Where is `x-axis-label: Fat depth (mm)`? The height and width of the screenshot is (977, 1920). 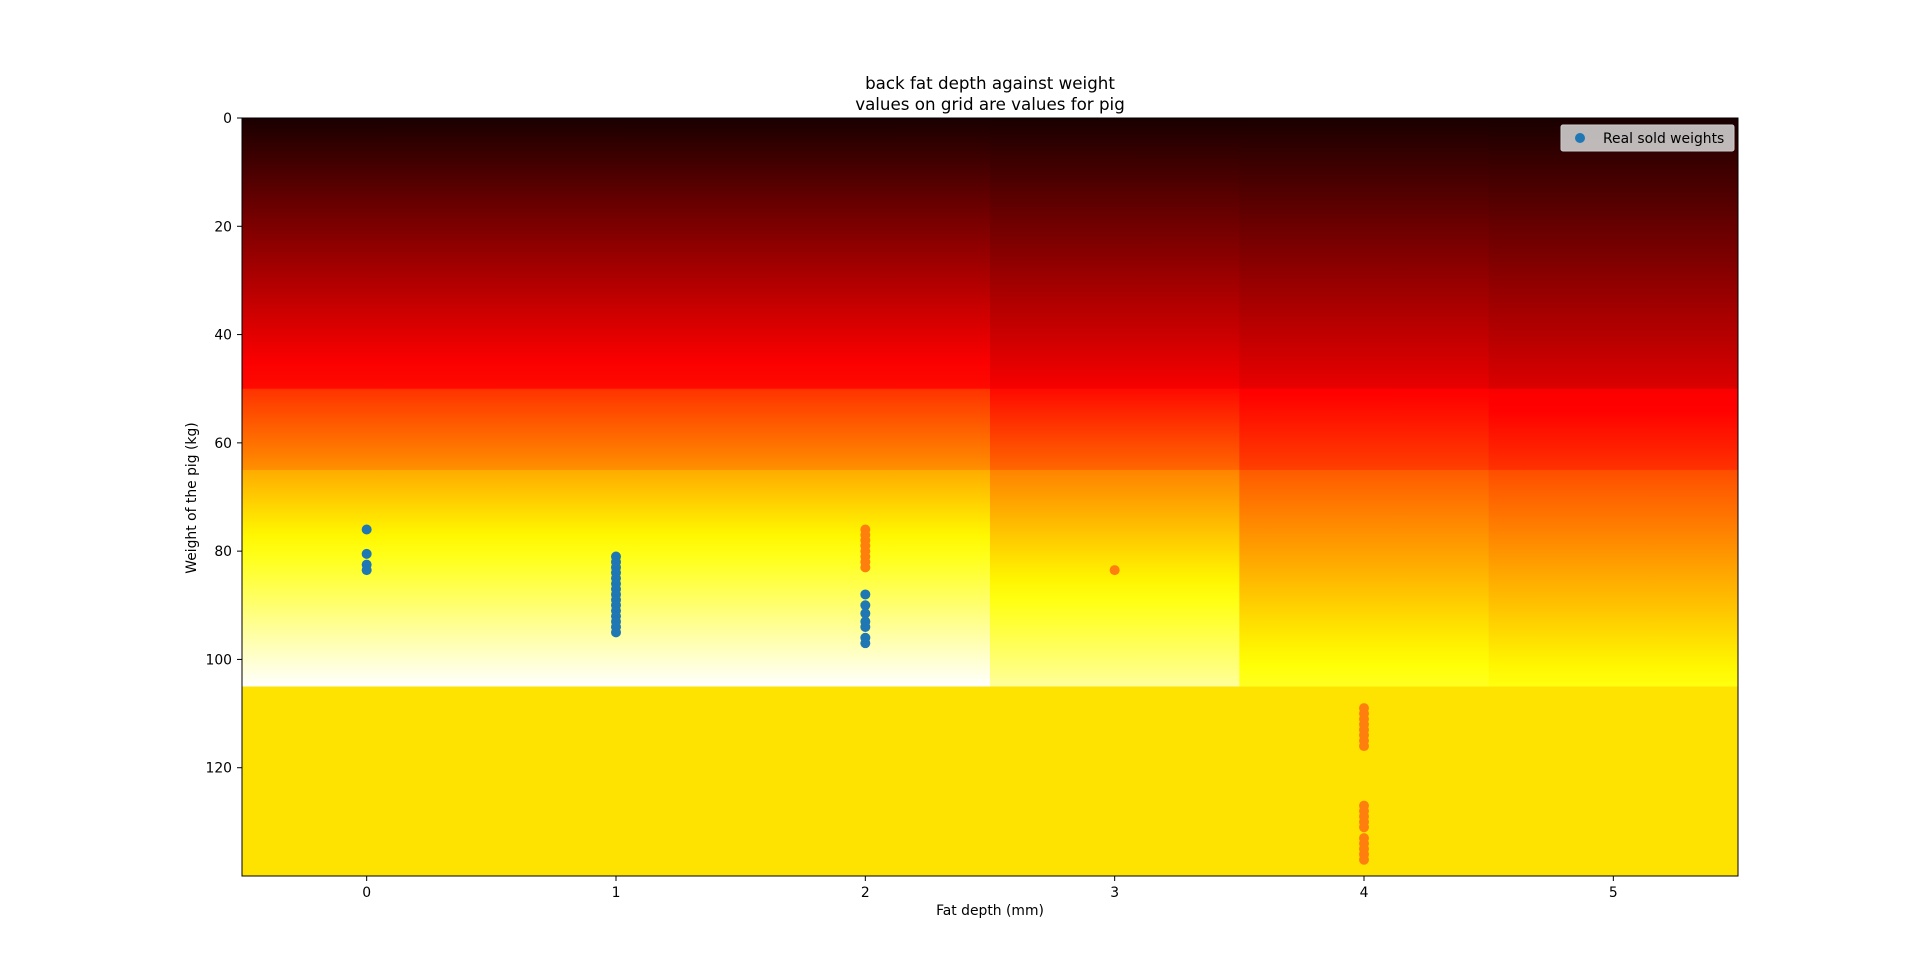
x-axis-label: Fat depth (mm) is located at coordinates (990, 911).